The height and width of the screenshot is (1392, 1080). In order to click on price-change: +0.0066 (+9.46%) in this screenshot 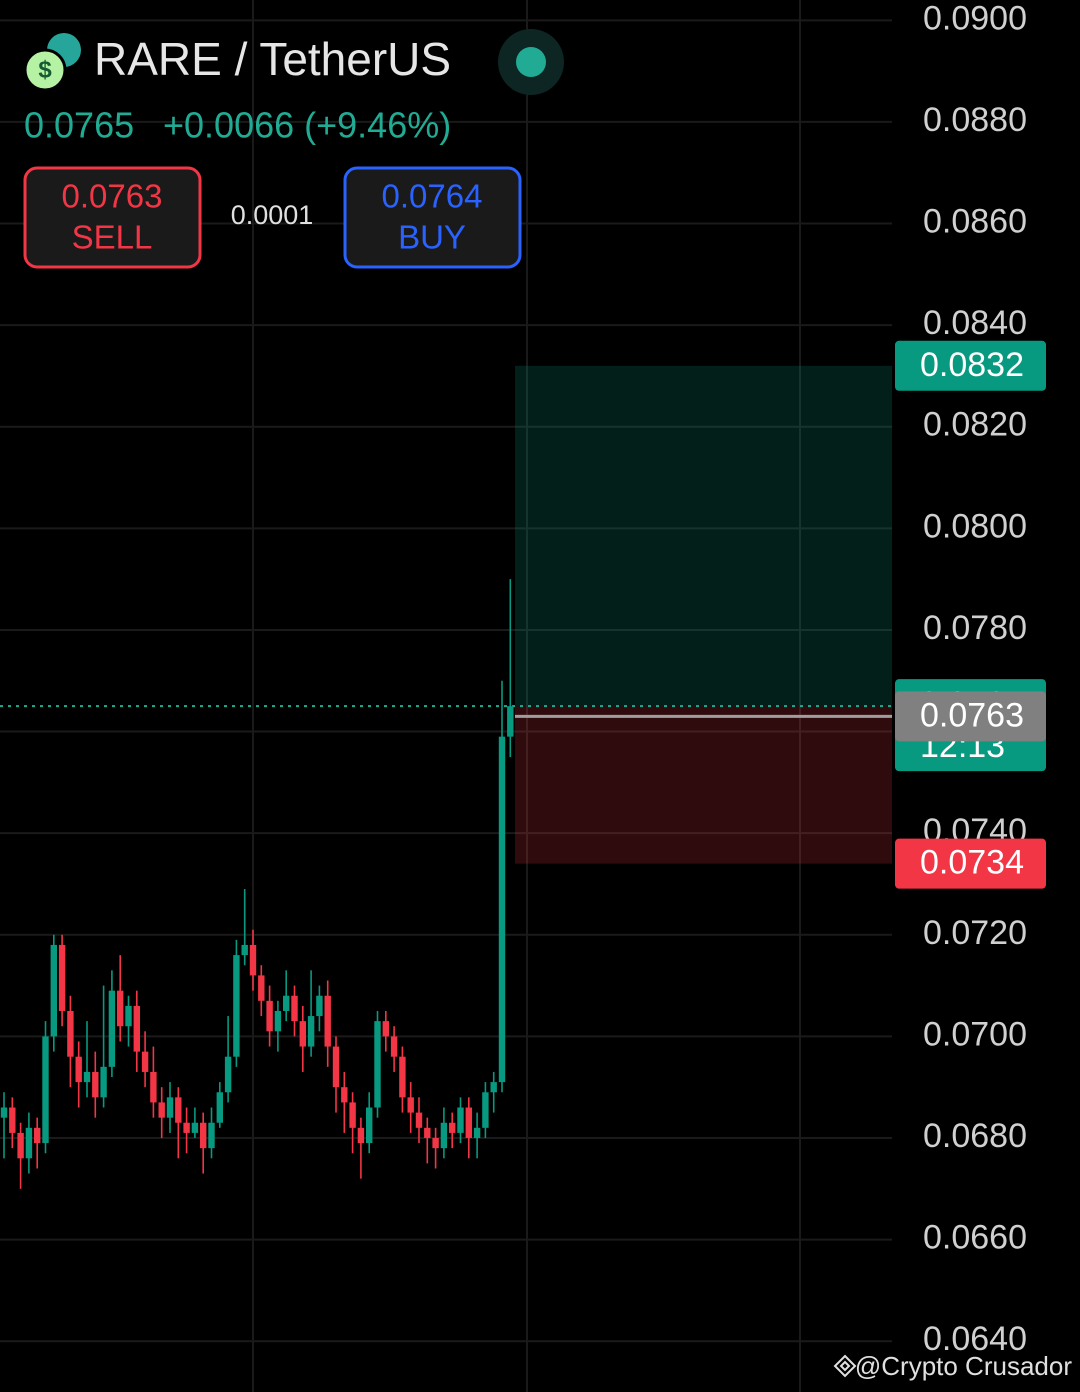, I will do `click(307, 125)`.